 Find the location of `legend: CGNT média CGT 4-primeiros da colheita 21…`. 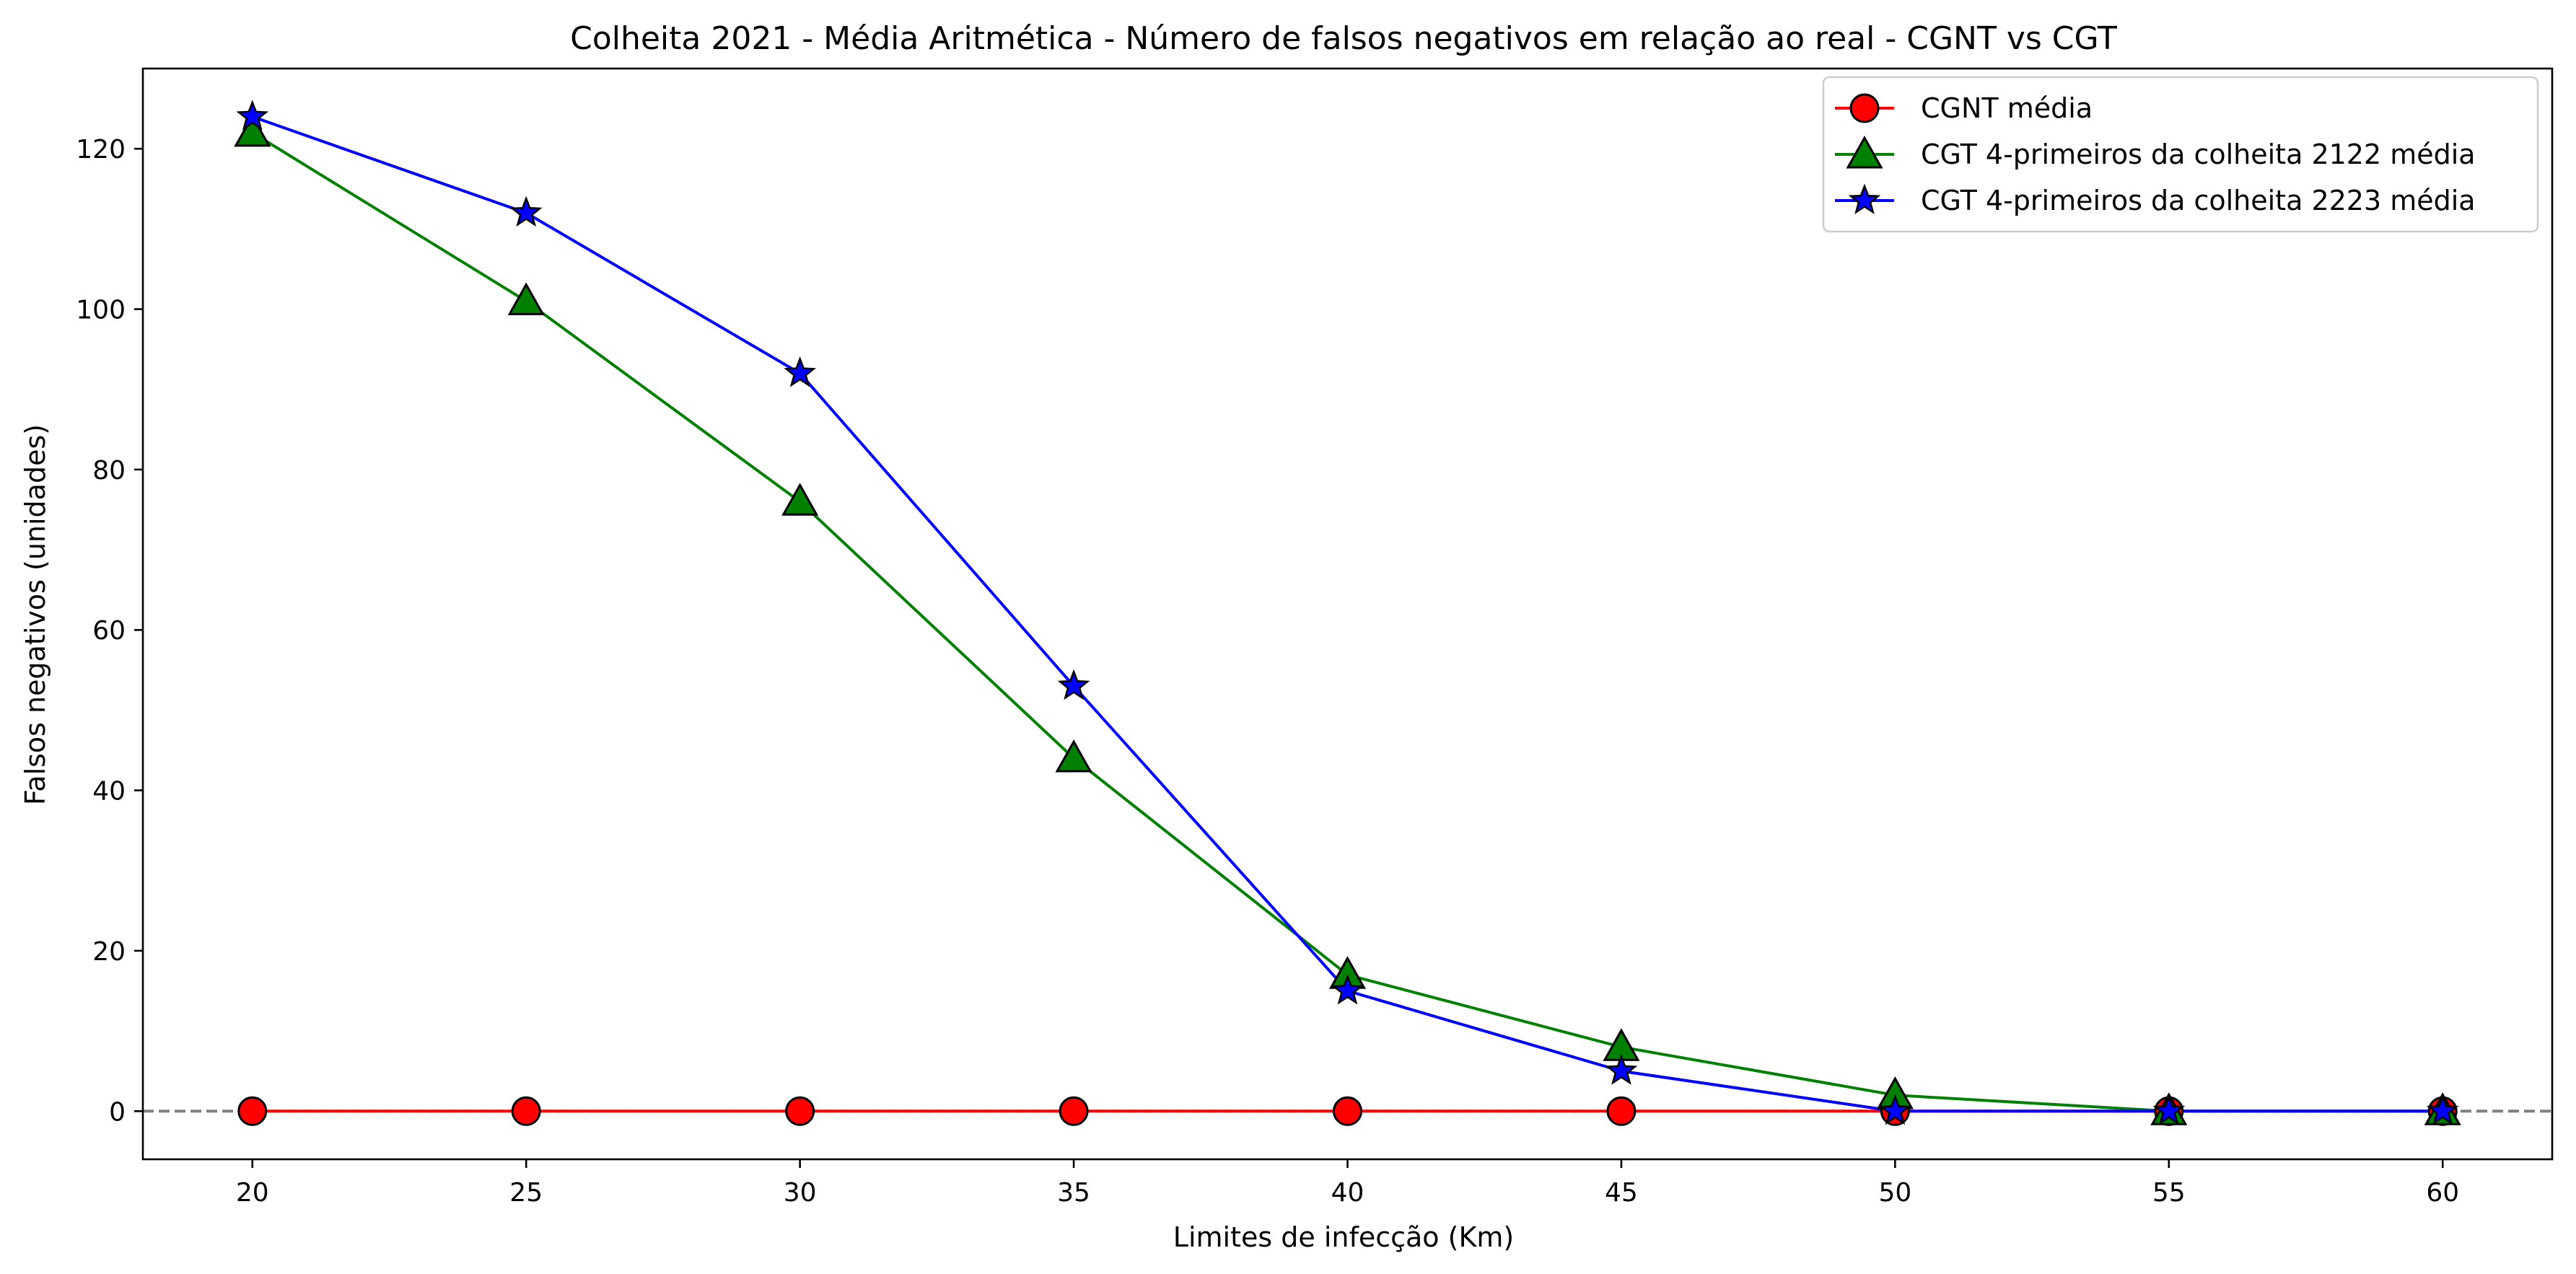

legend: CGNT média CGT 4-primeiros da colheita 21… is located at coordinates (2180, 154).